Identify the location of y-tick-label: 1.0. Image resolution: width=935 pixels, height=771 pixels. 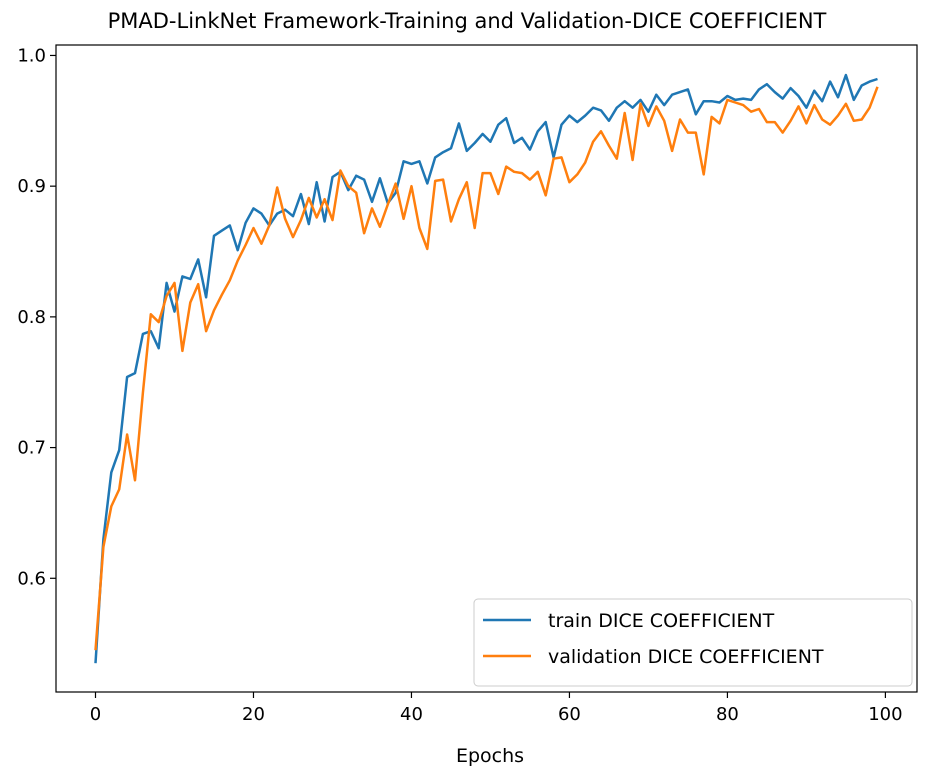
(31, 55).